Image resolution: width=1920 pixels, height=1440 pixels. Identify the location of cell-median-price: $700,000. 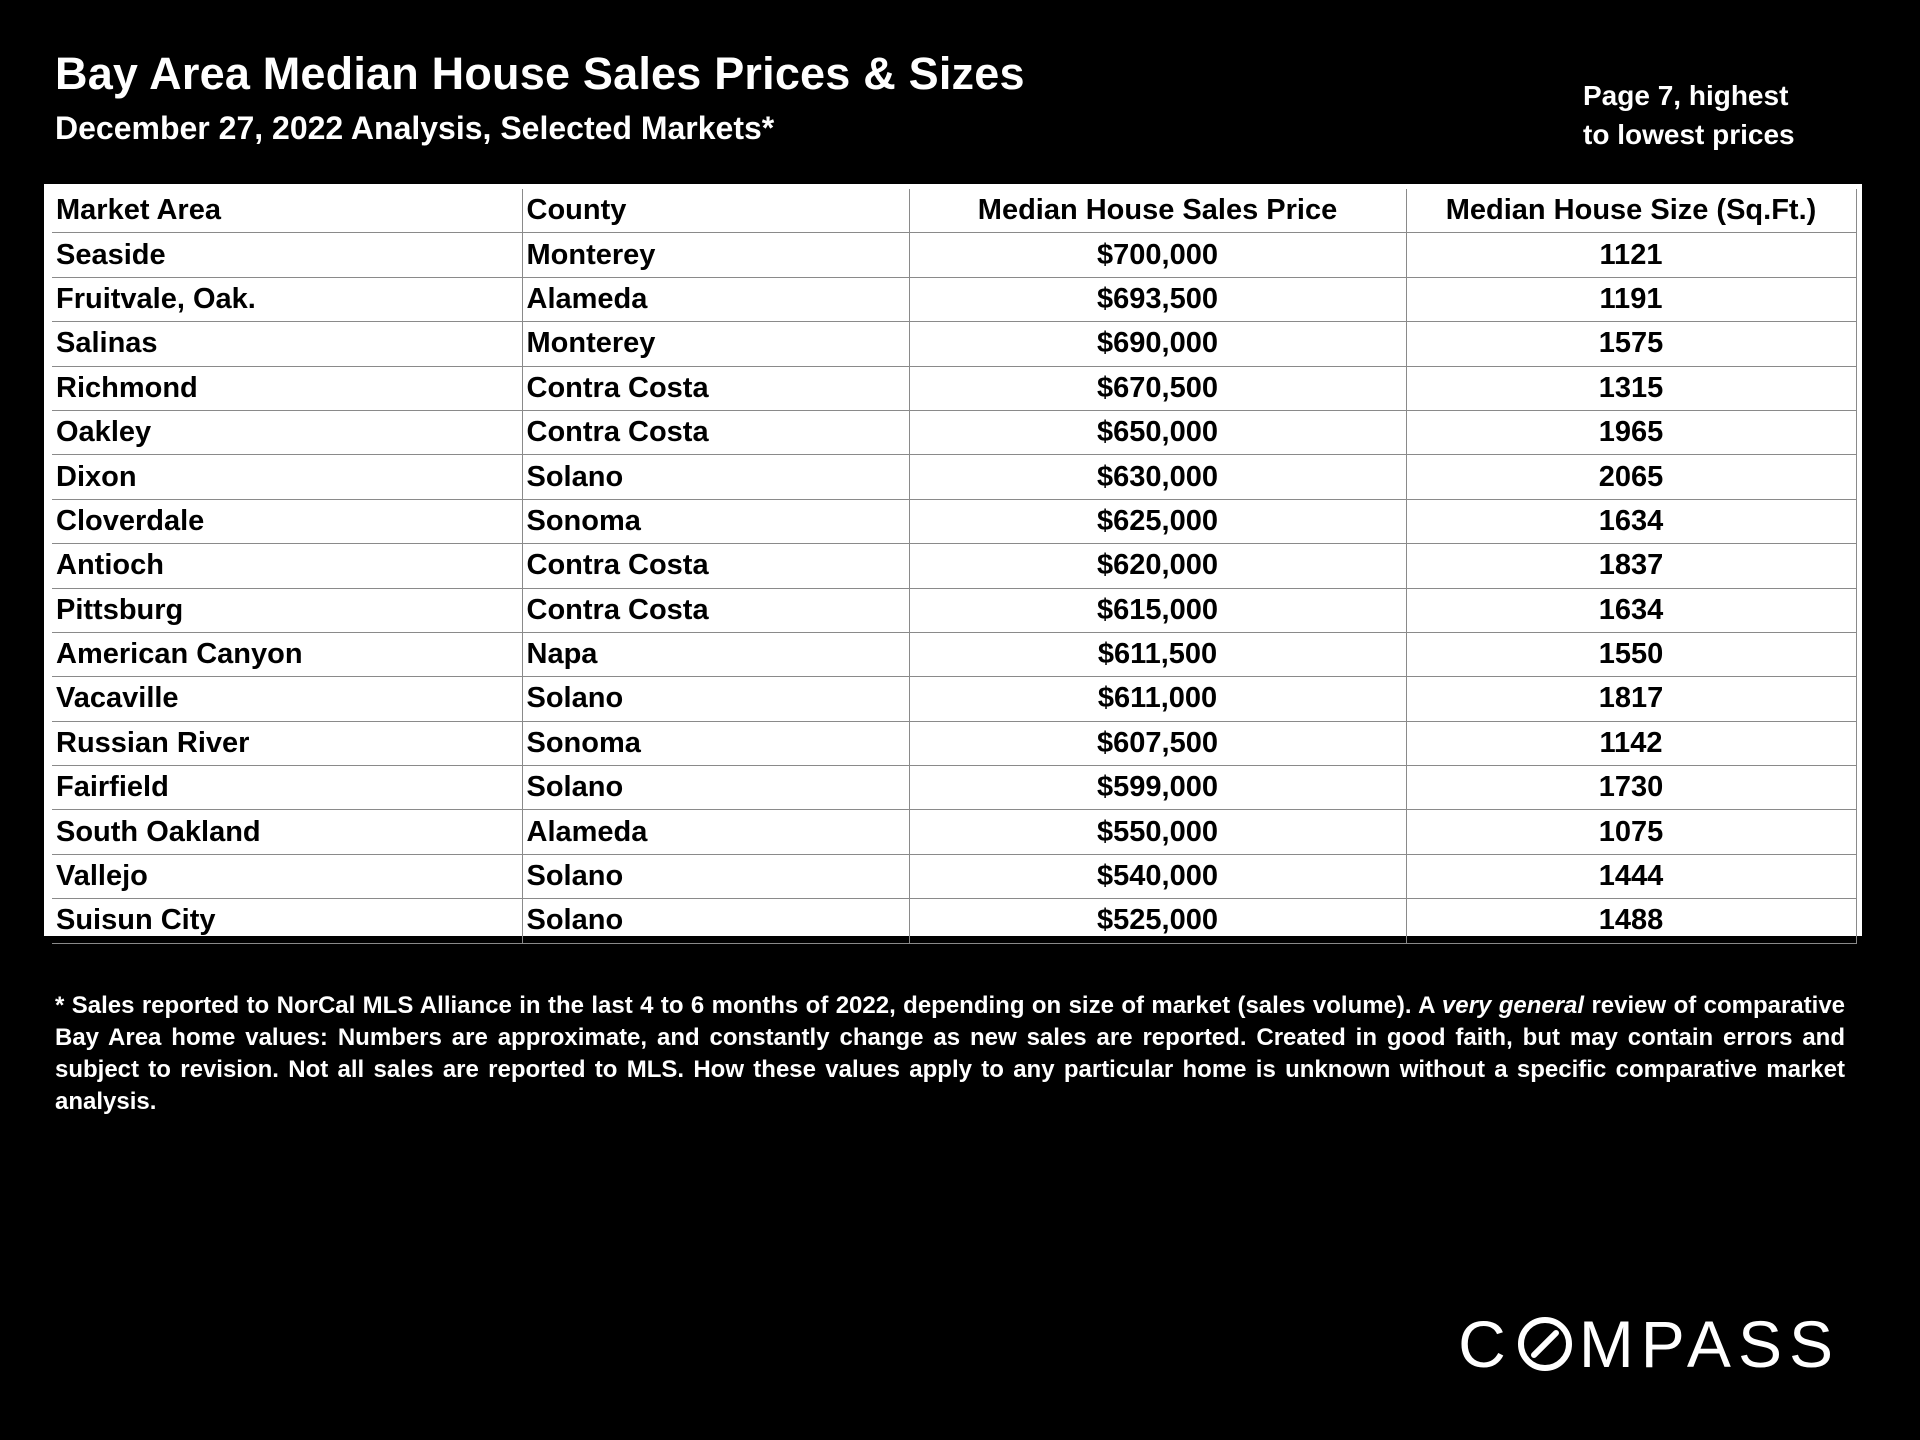
(1157, 255).